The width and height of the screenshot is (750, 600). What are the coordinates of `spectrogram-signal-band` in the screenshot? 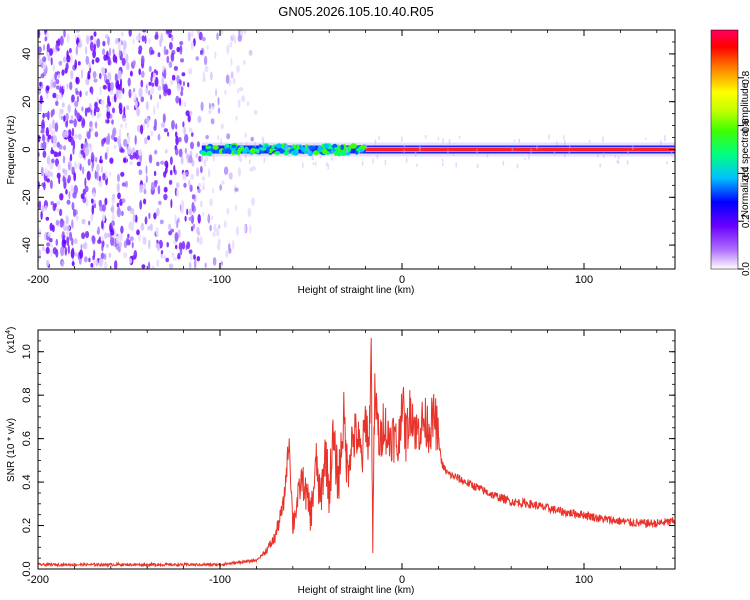 It's located at (437, 152).